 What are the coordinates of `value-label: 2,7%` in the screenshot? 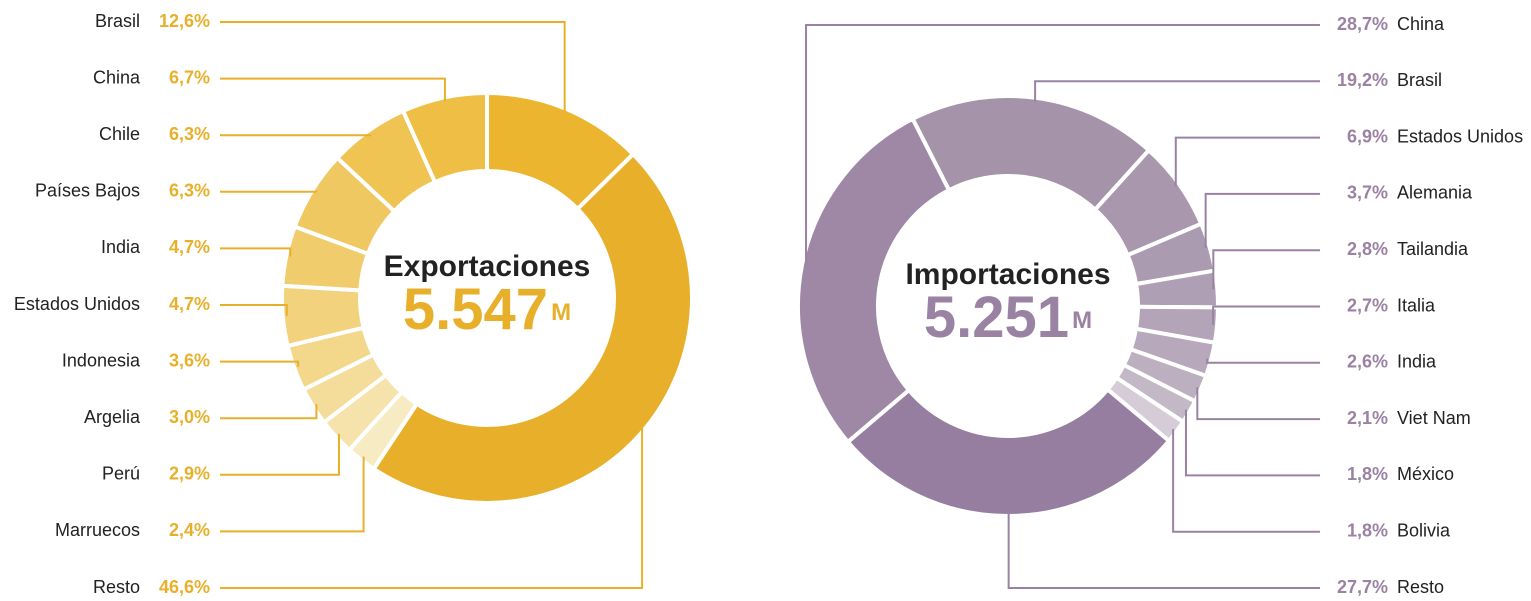 It's located at (1367, 305).